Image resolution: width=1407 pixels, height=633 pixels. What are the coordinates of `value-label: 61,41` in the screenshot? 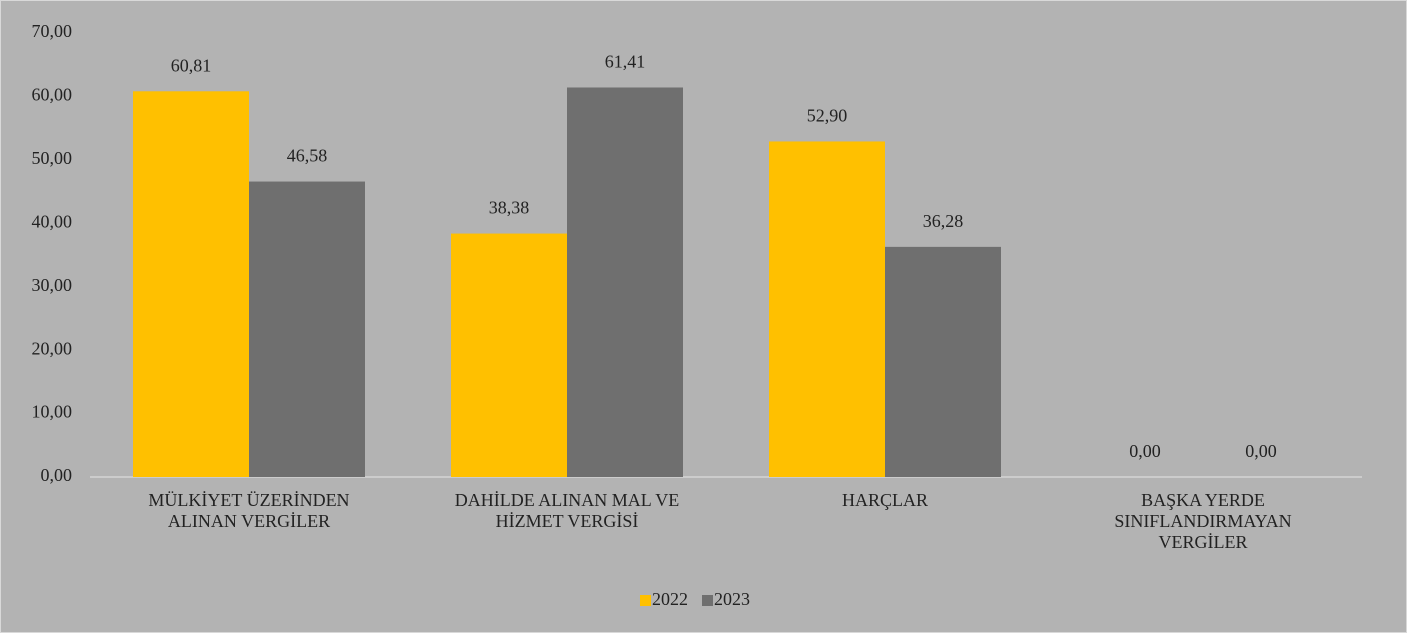 It's located at (625, 62).